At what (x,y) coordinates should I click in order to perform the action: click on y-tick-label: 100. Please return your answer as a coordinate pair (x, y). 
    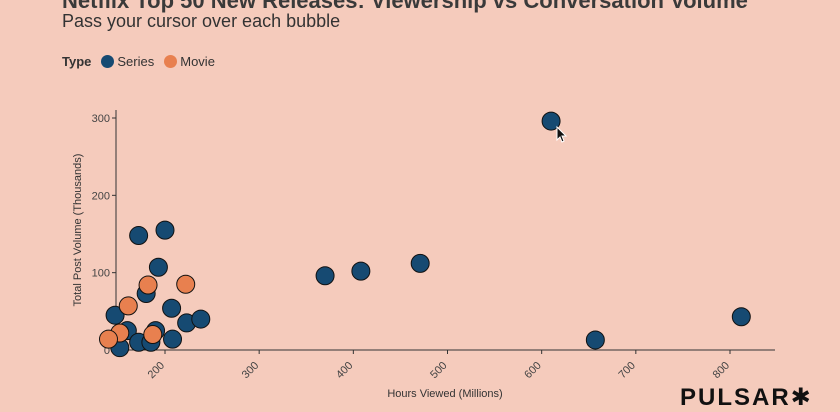
    Looking at the image, I should click on (101, 274).